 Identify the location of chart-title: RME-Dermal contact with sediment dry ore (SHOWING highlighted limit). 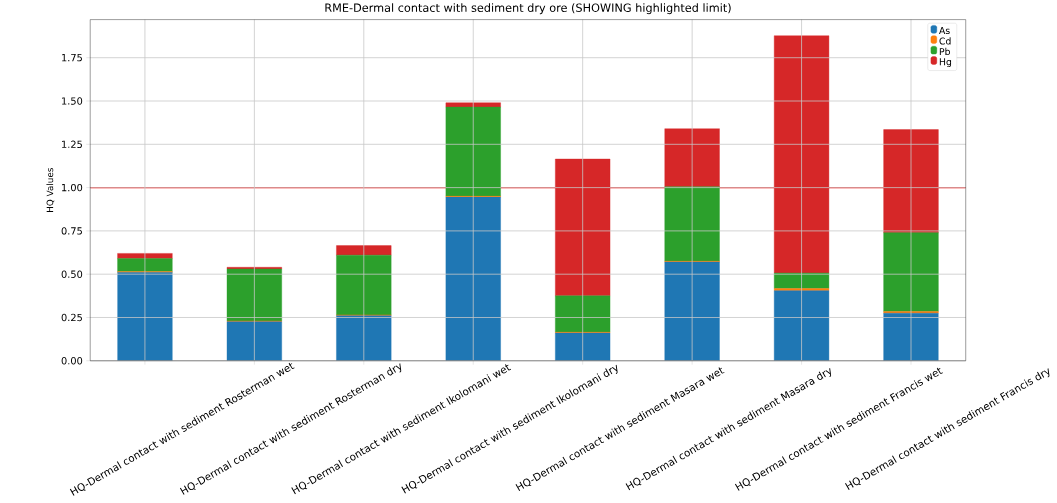
(528, 9).